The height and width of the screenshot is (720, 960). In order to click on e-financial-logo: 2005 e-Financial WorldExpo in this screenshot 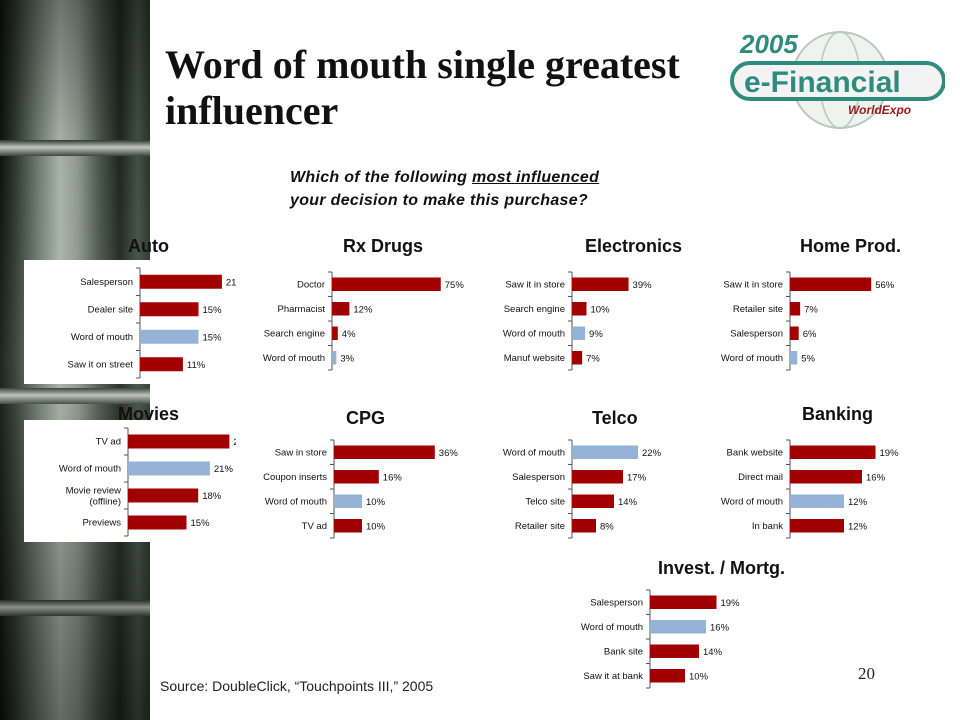, I will do `click(837, 80)`.